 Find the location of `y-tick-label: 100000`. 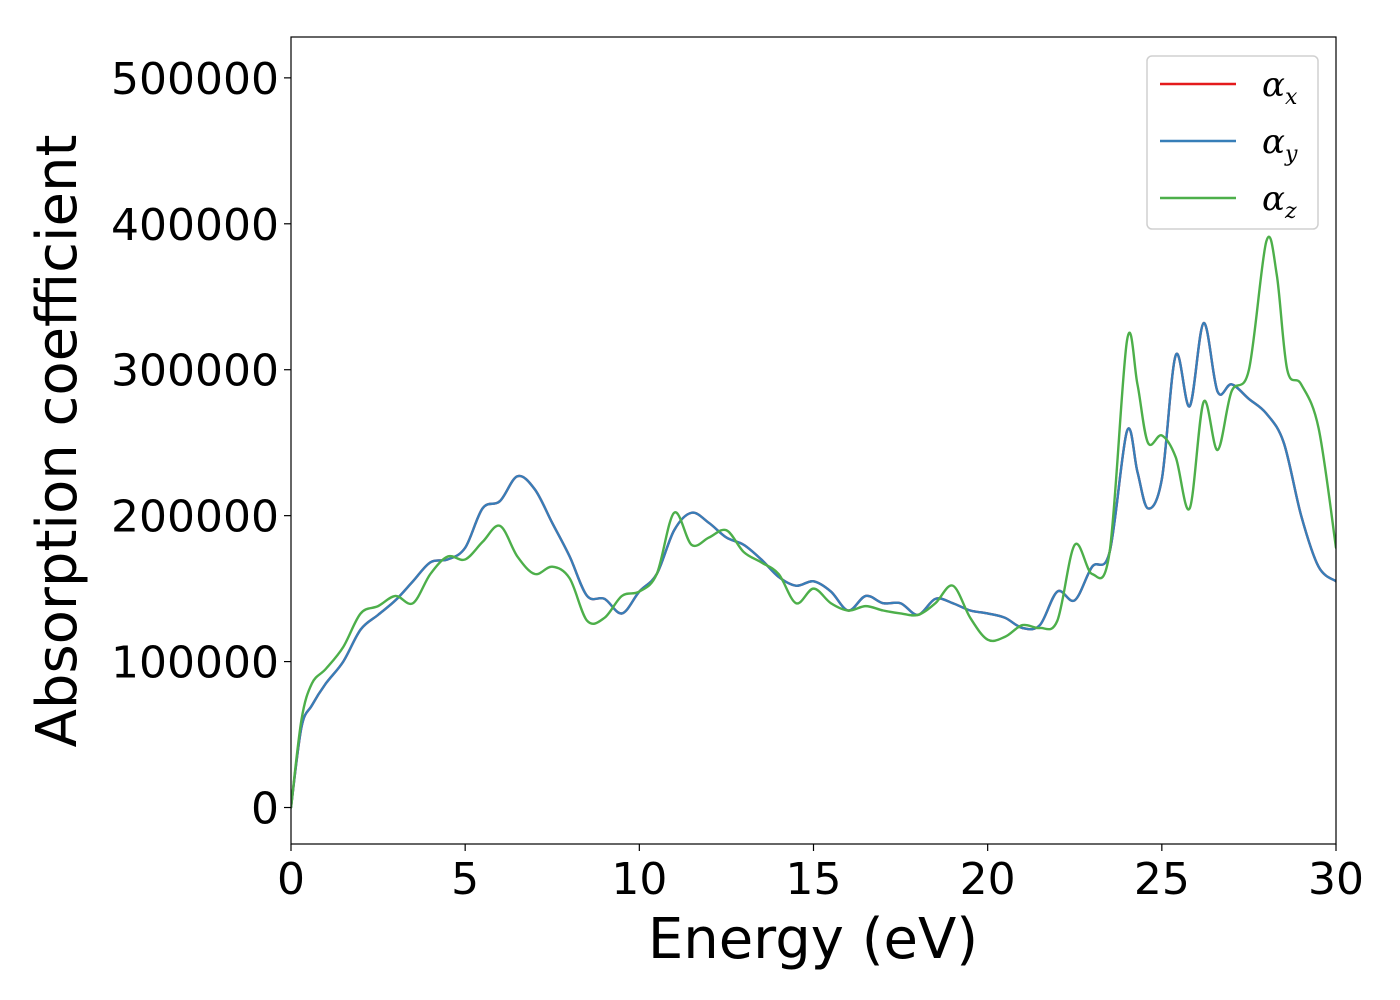

y-tick-label: 100000 is located at coordinates (195, 663).